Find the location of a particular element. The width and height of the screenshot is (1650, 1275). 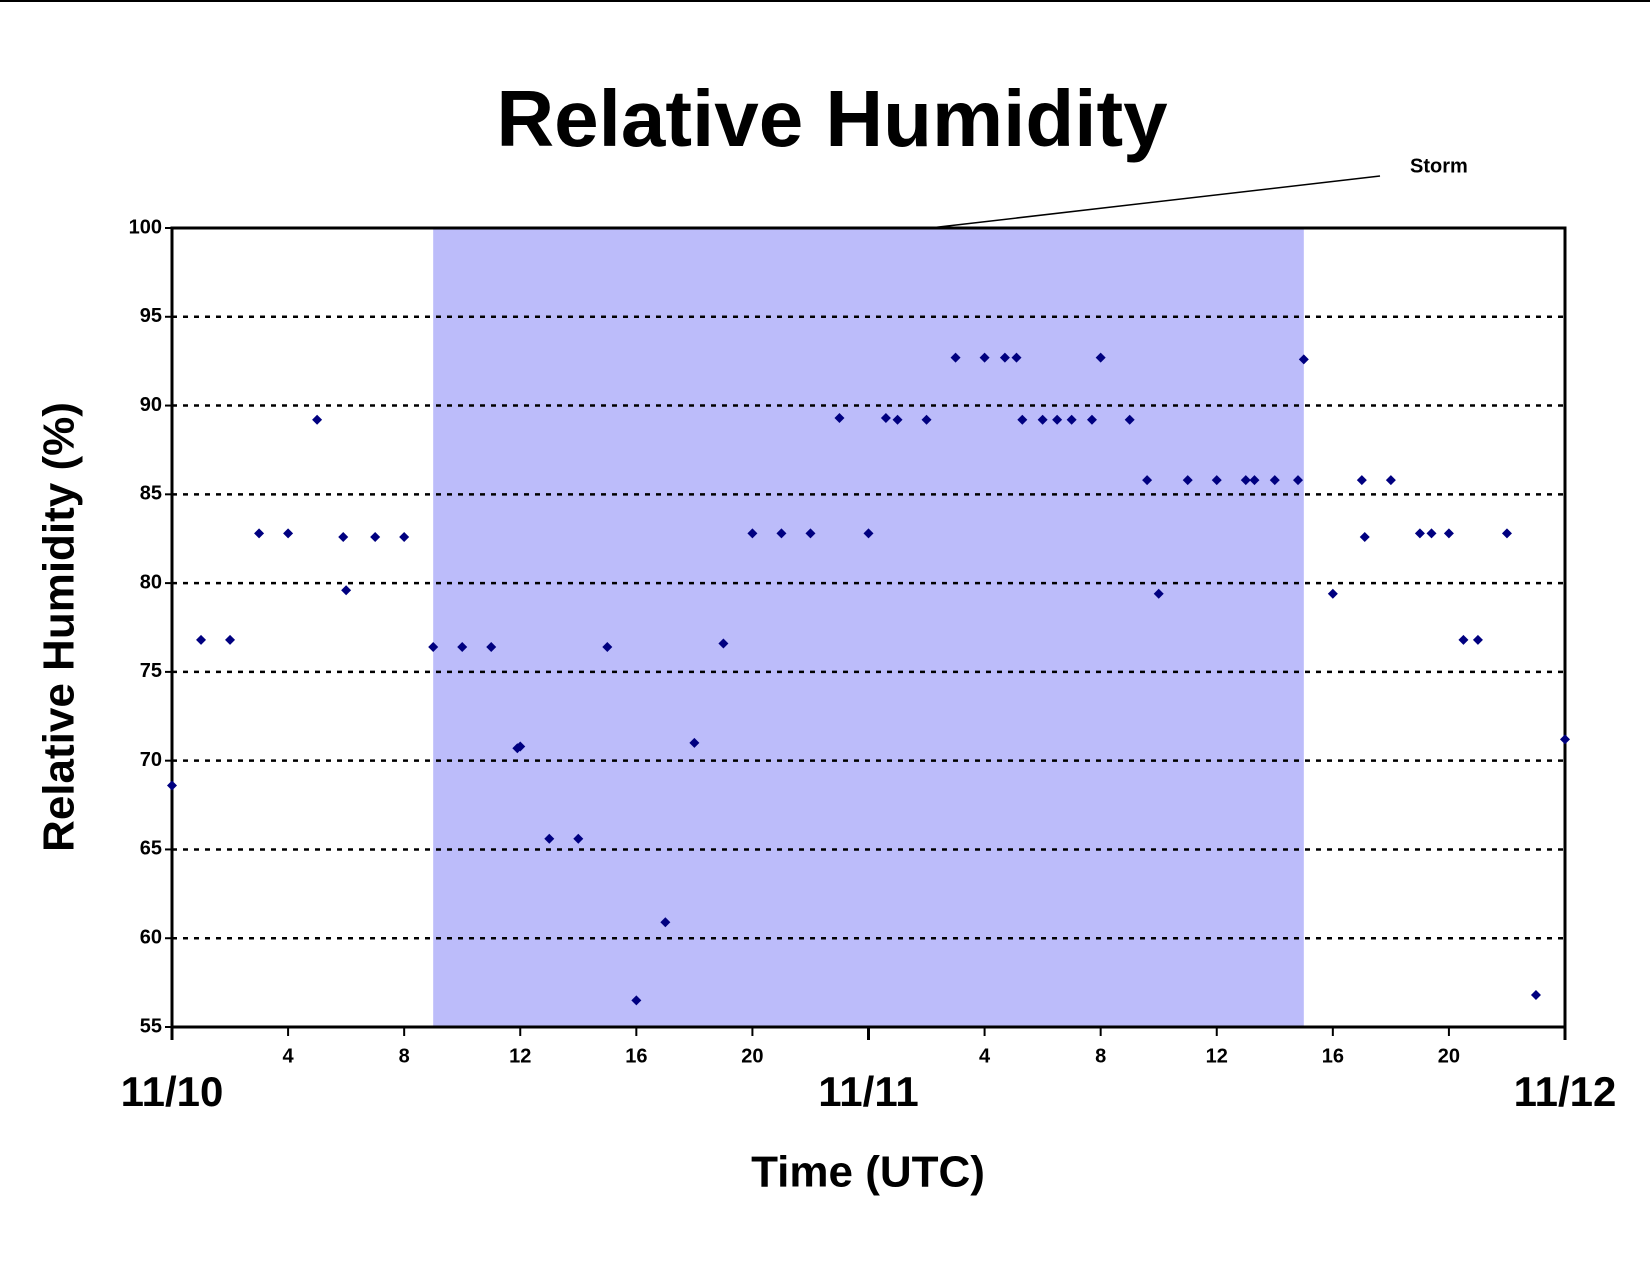

storm-label: Storm is located at coordinates (1439, 166).